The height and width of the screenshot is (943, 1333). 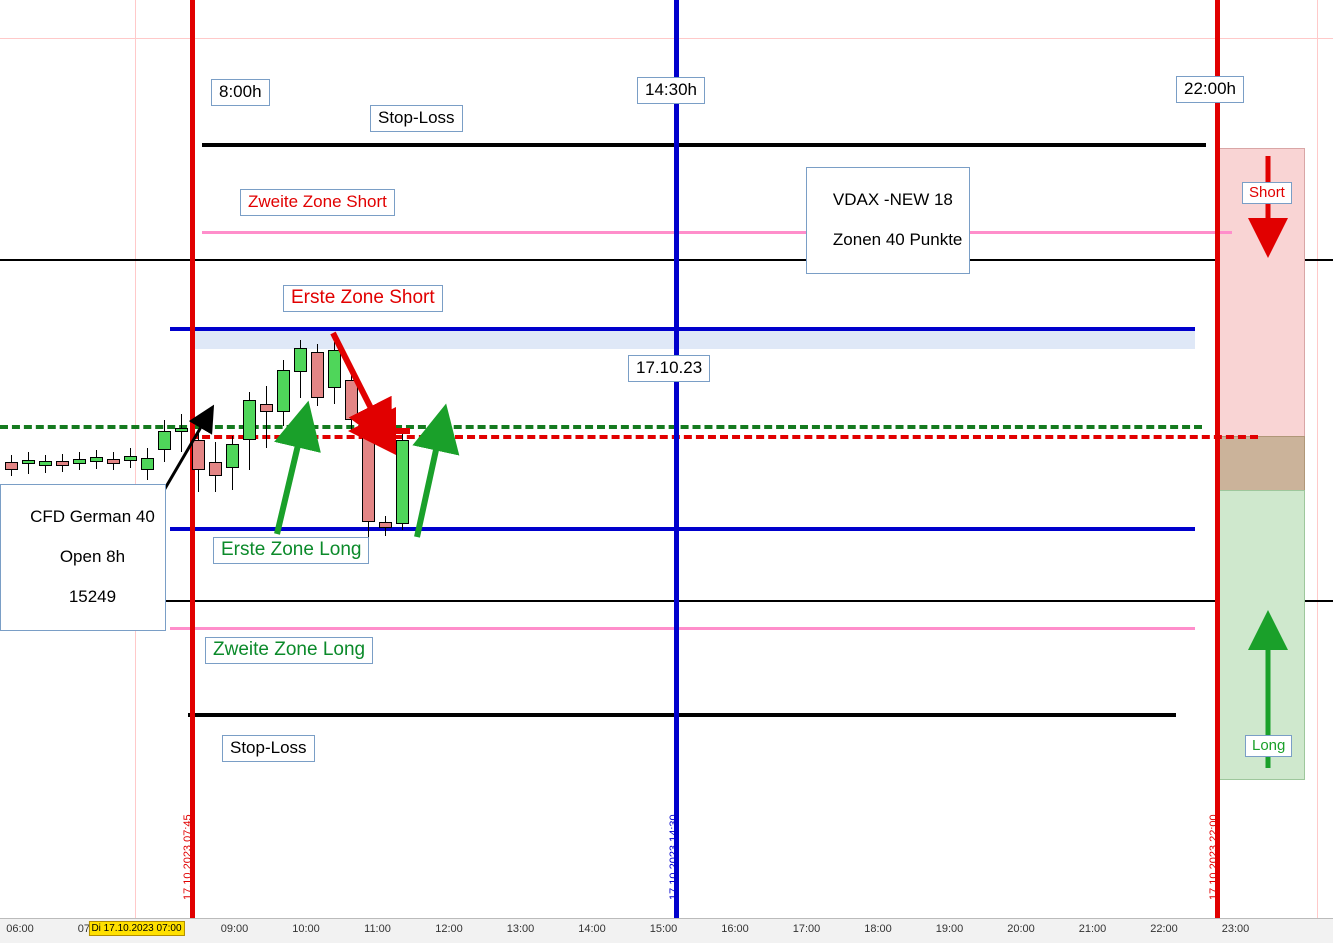 I want to click on x-axis-tick: 22:00, so click(x=1164, y=929).